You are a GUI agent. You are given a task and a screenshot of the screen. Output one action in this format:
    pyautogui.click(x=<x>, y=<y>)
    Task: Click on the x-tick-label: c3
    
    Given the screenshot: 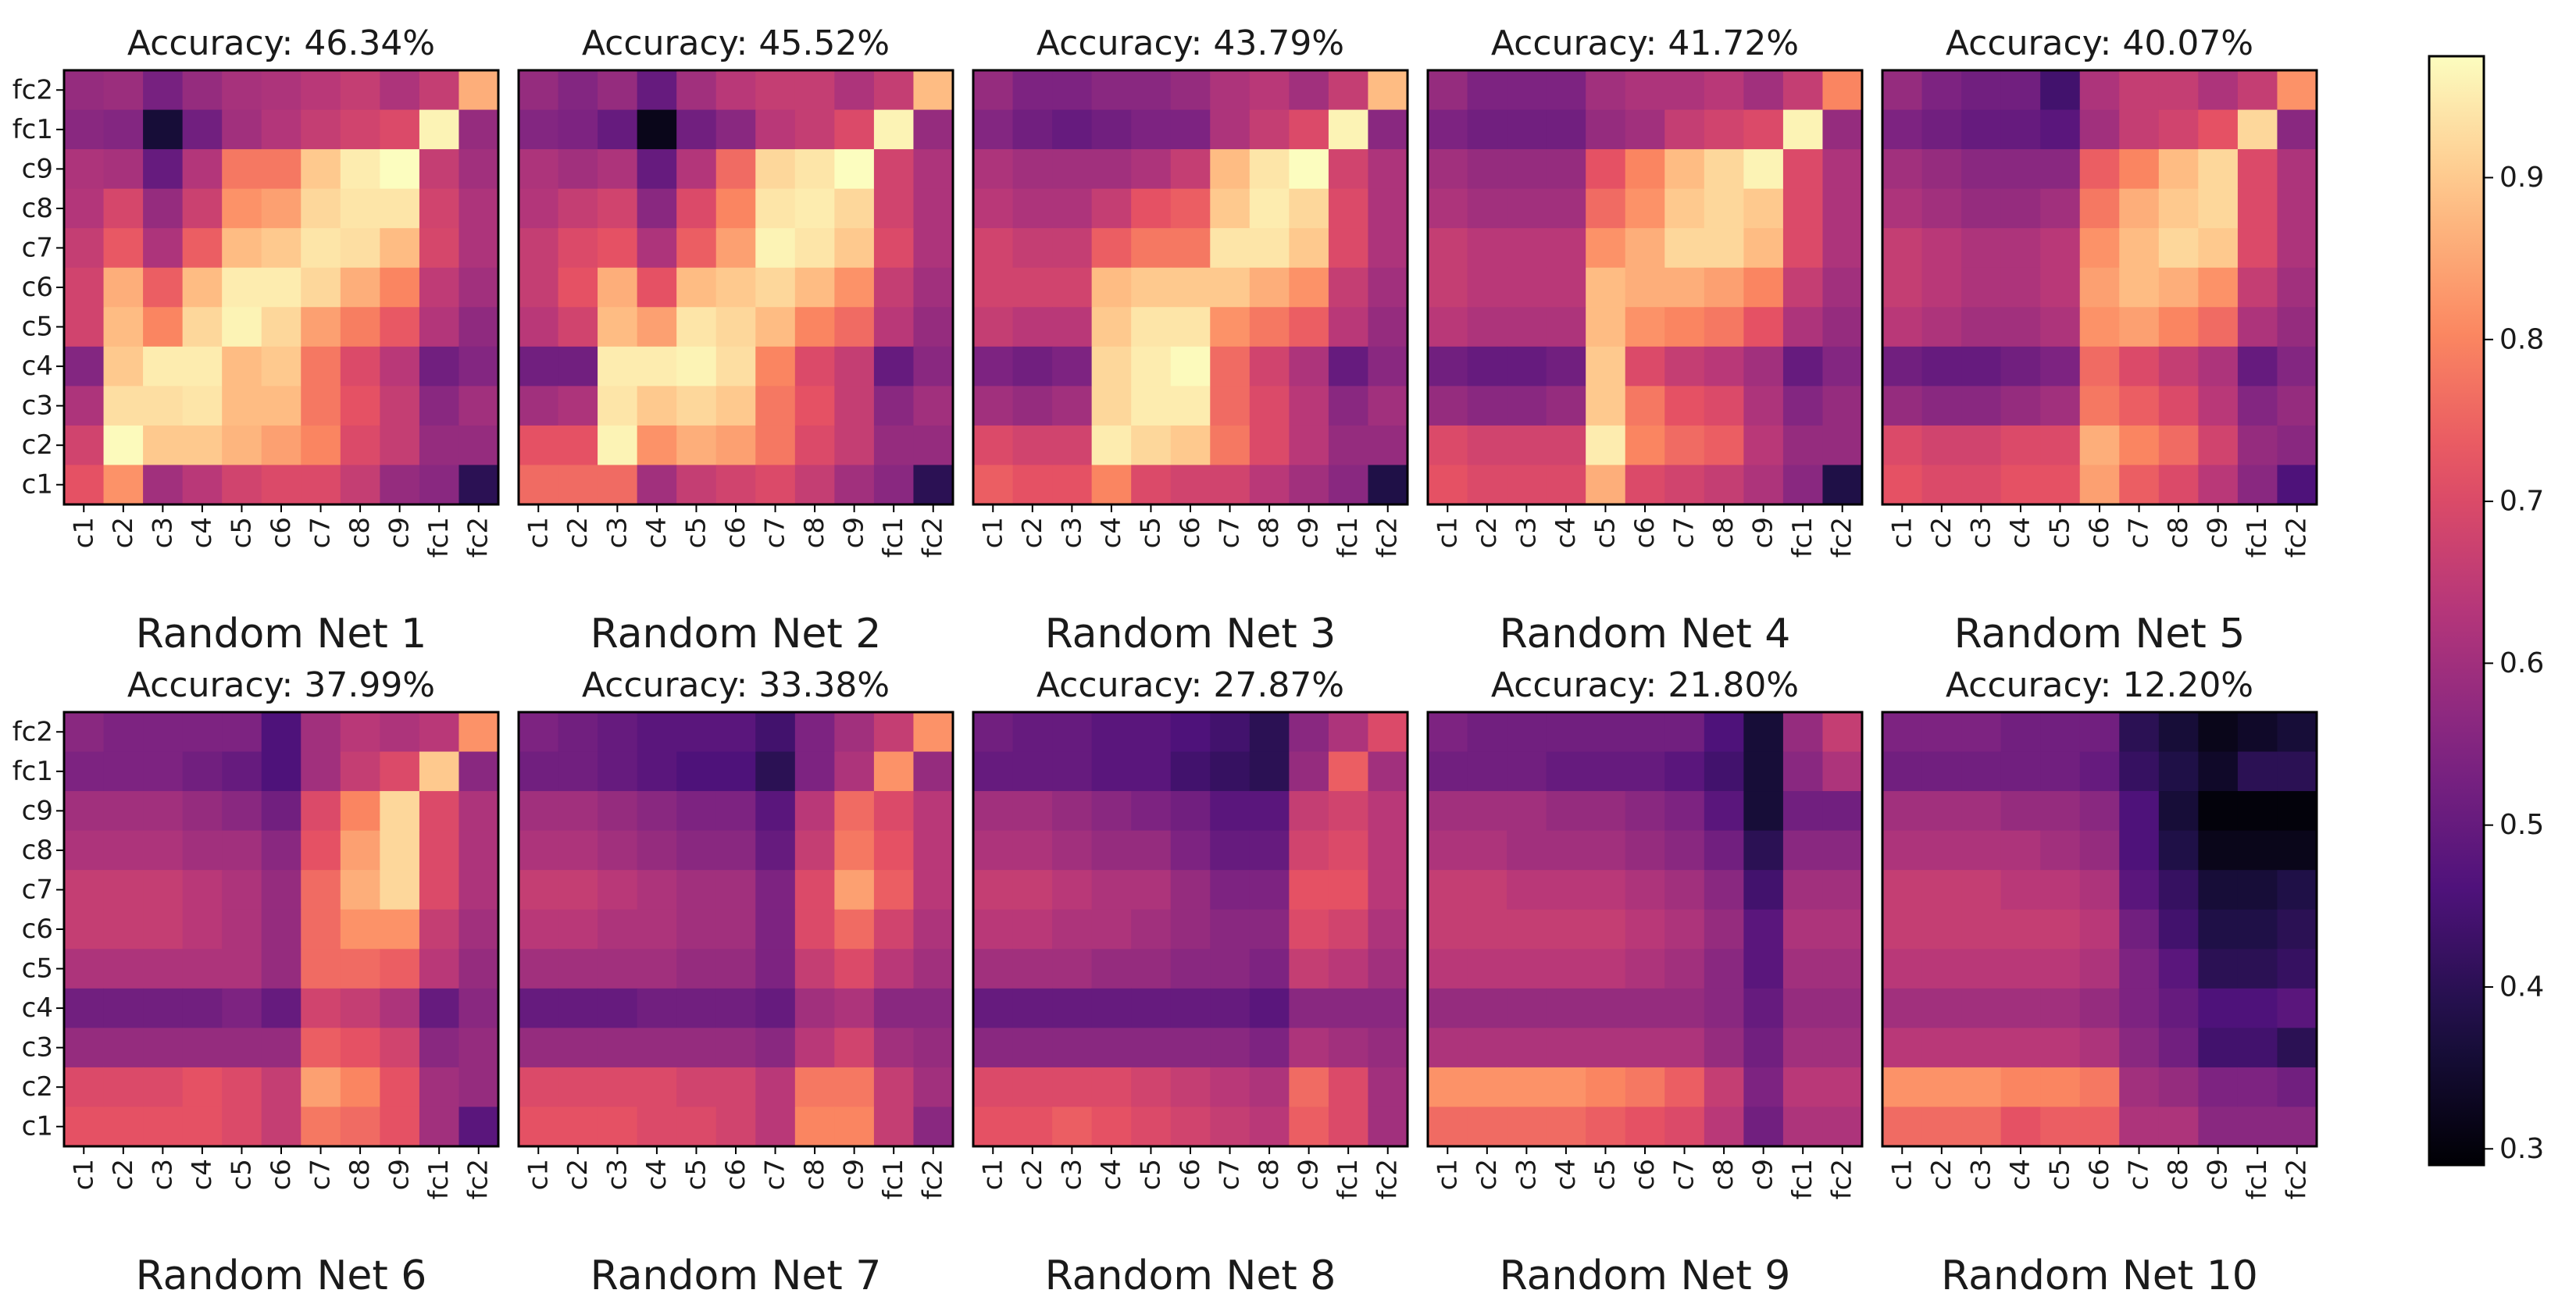 What is the action you would take?
    pyautogui.click(x=1071, y=532)
    